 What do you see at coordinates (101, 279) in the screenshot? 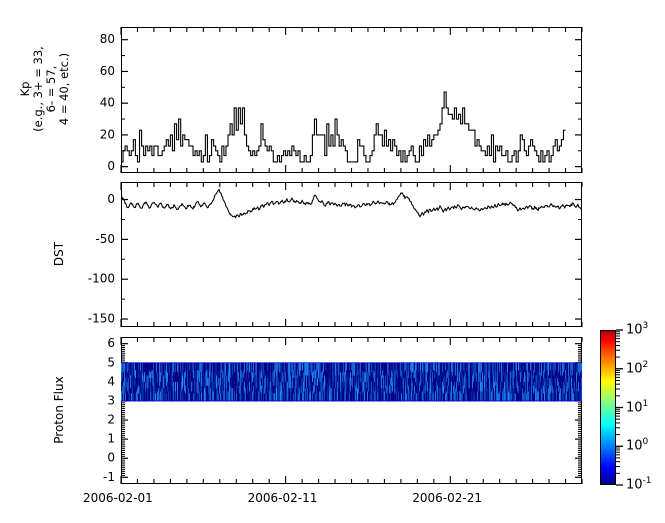
I see `axis-tick-label: -100` at bounding box center [101, 279].